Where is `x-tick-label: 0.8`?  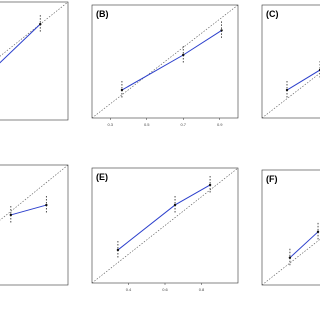 x-tick-label: 0.8 is located at coordinates (202, 289).